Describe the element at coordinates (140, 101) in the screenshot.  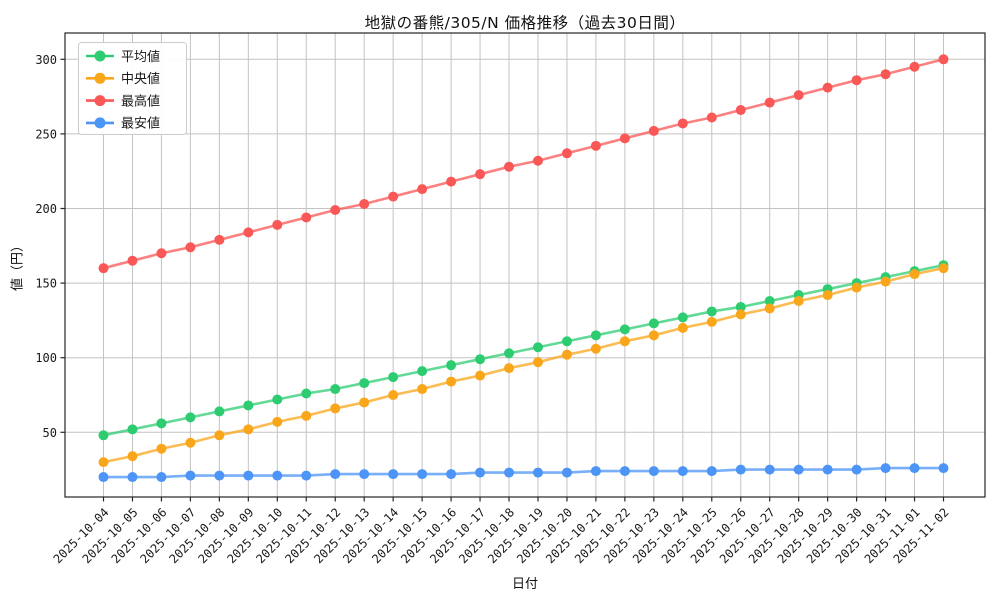
I see `legend-label: 最高値` at that location.